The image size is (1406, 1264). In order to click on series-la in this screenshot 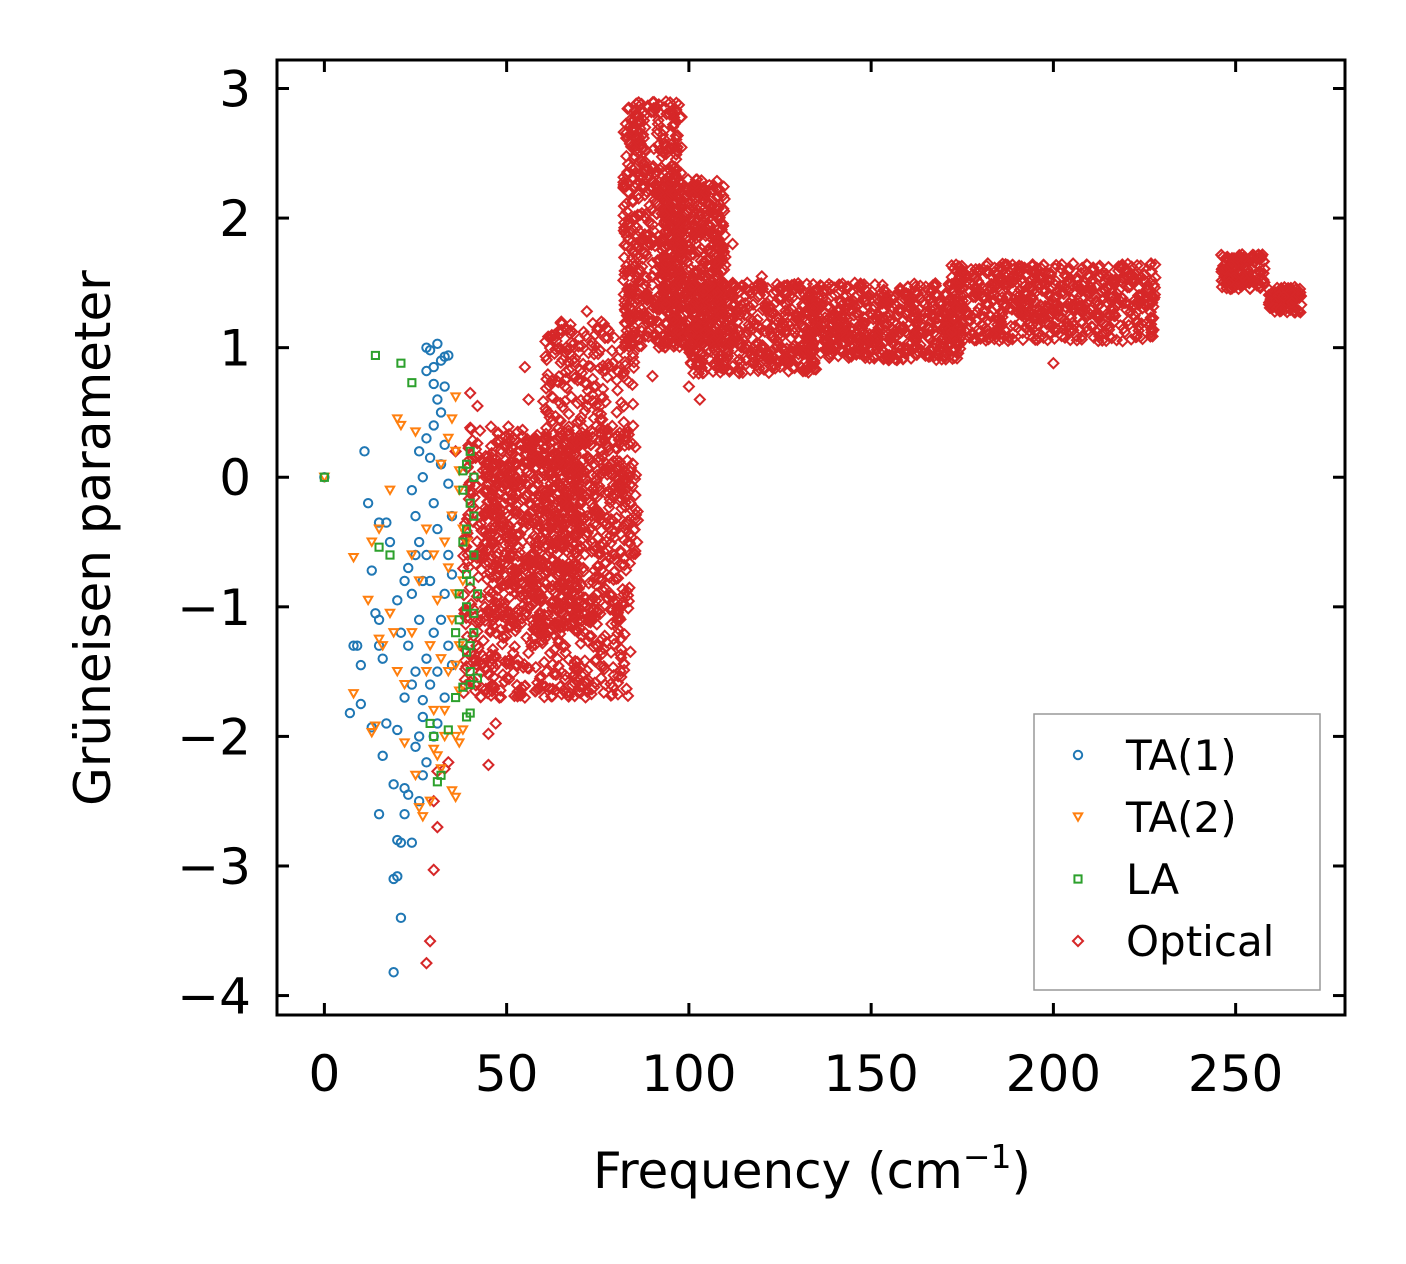, I will do `click(401, 568)`.